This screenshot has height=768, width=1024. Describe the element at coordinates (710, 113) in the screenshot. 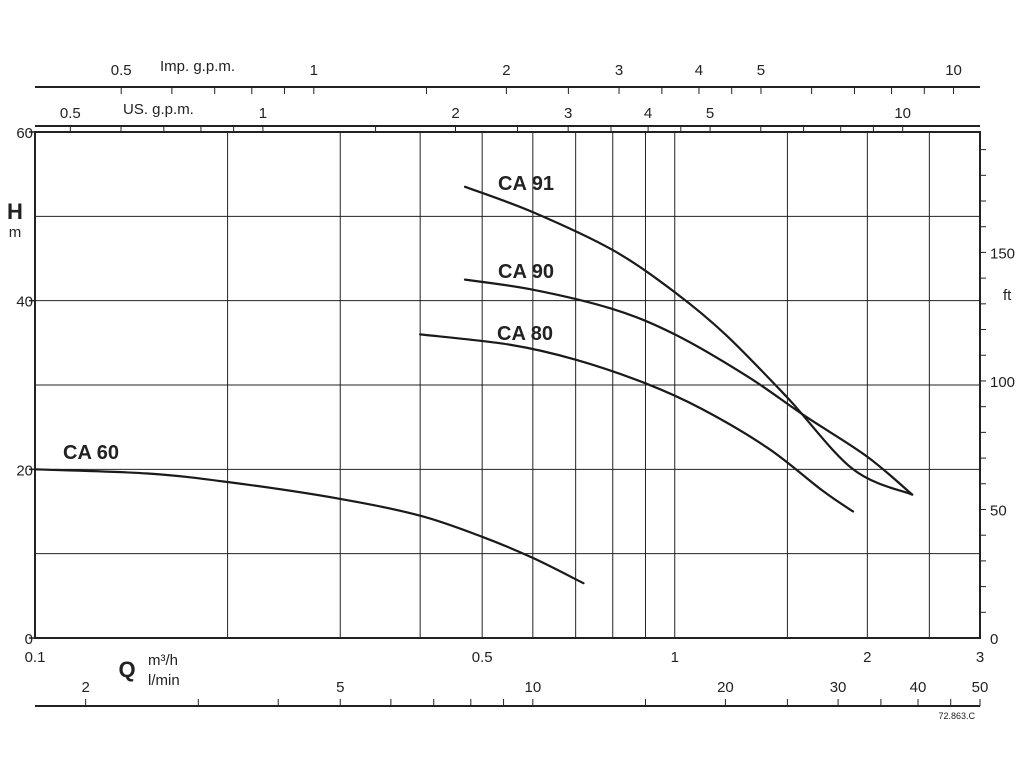

I see `usgpm-tick-label: 5` at that location.